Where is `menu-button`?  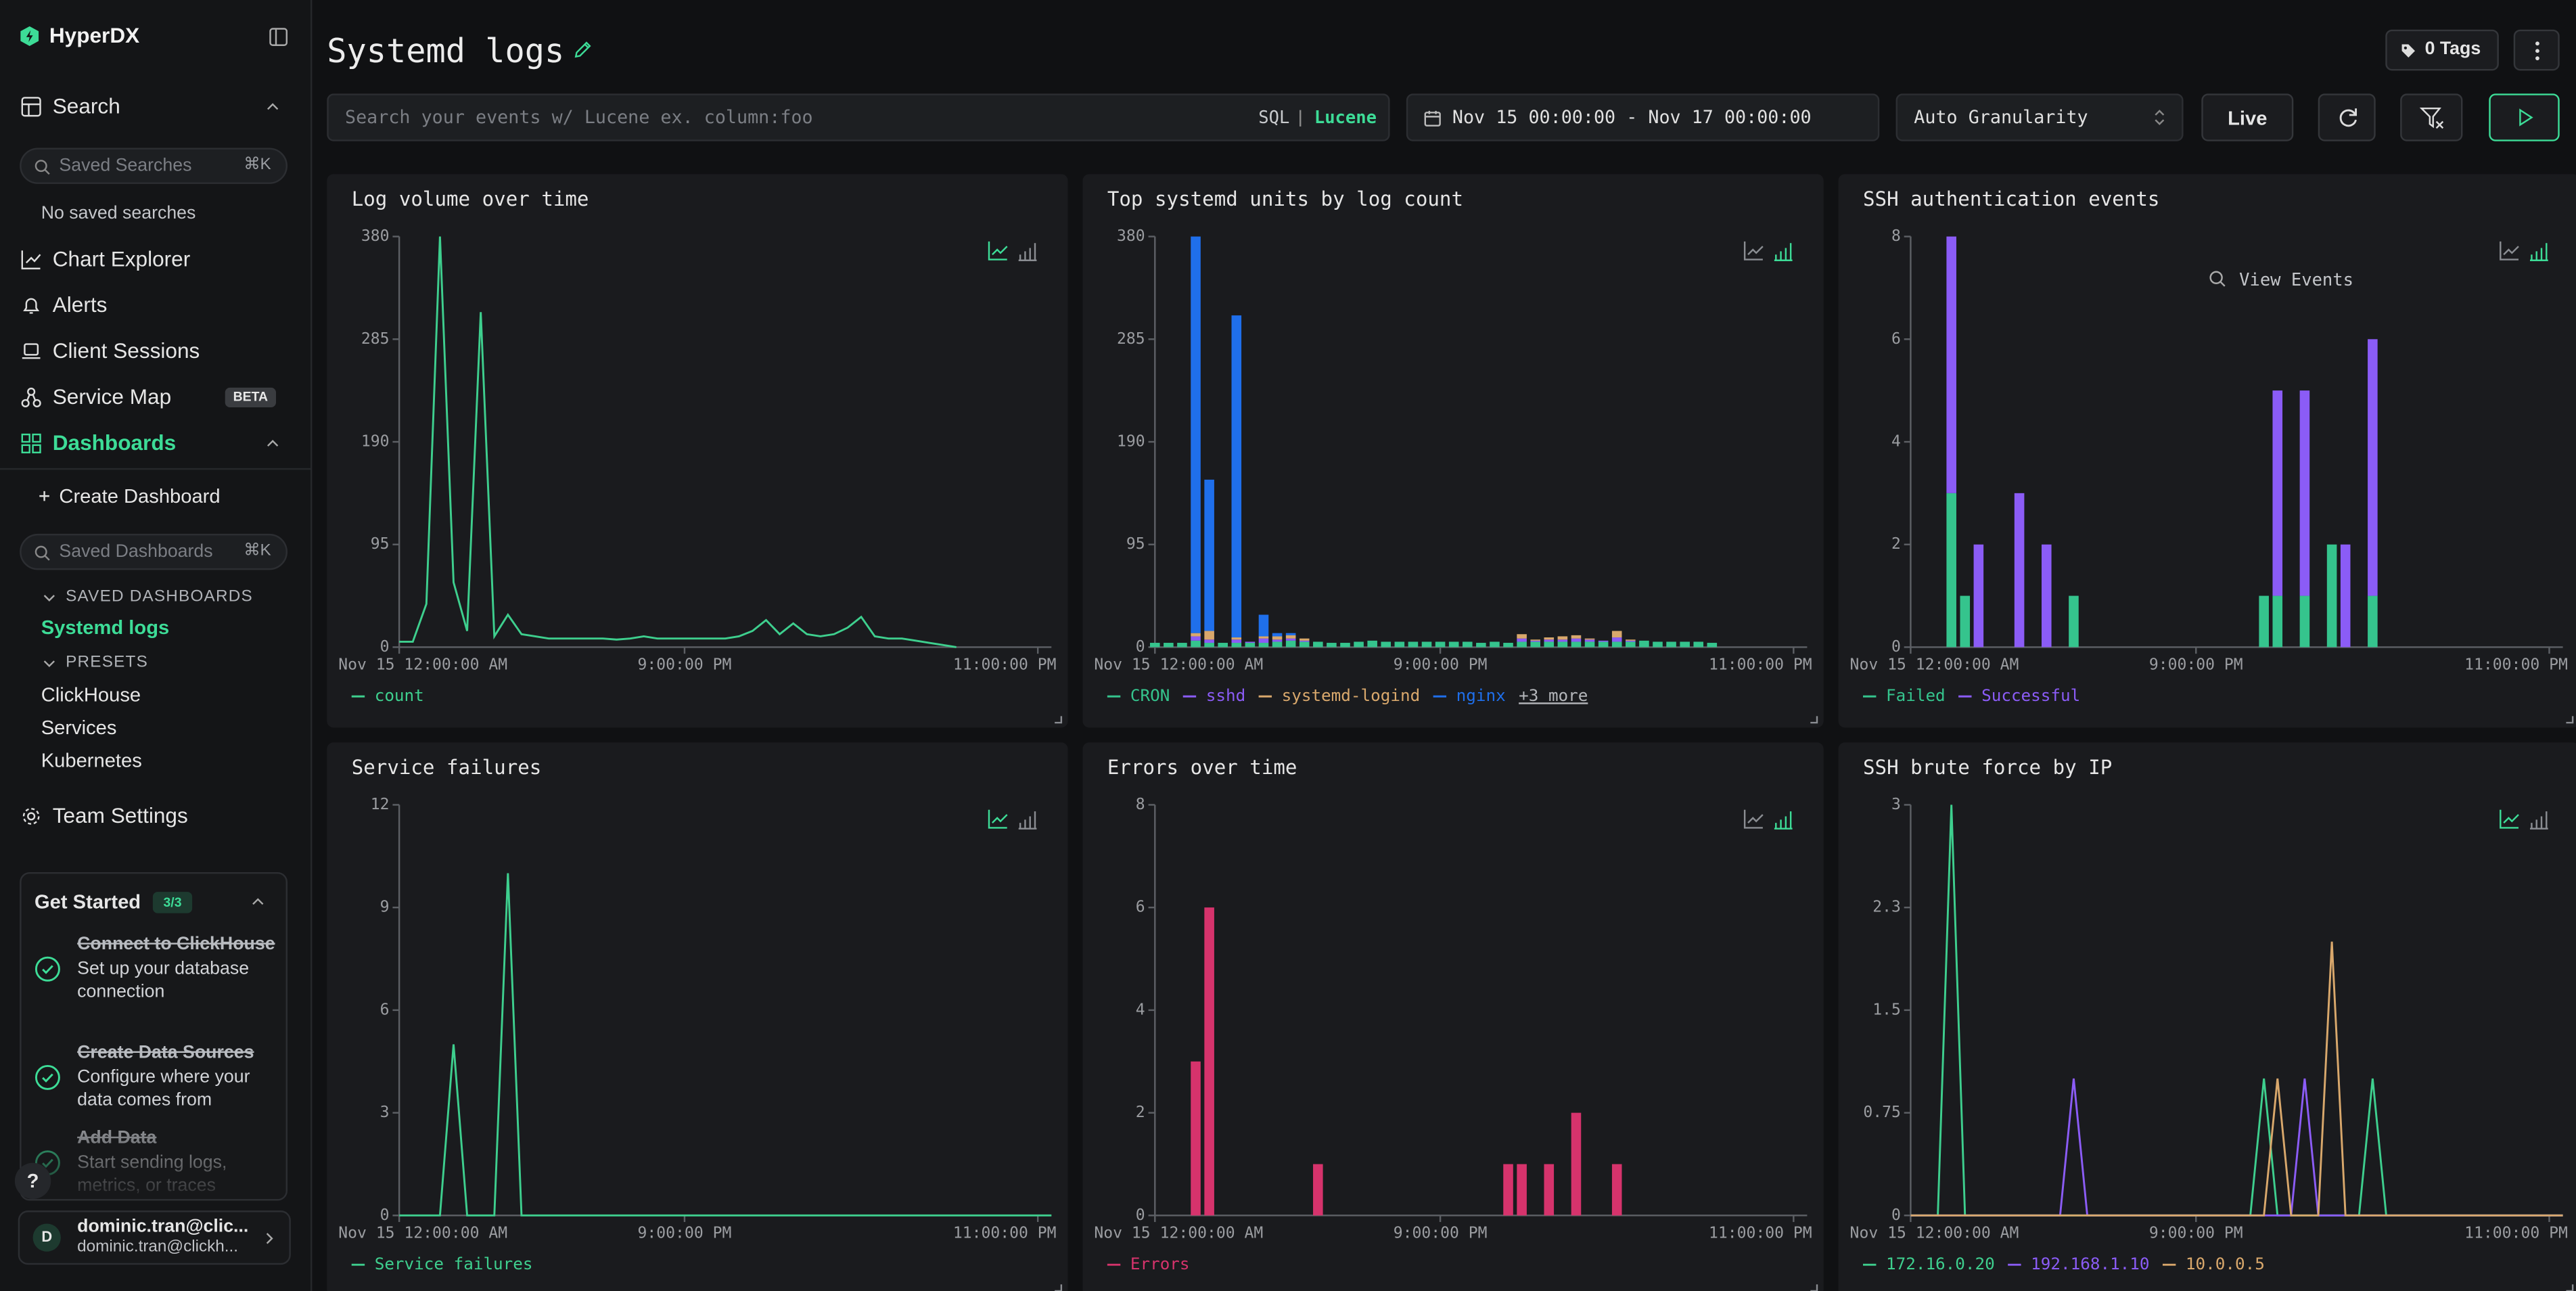
menu-button is located at coordinates (2536, 50).